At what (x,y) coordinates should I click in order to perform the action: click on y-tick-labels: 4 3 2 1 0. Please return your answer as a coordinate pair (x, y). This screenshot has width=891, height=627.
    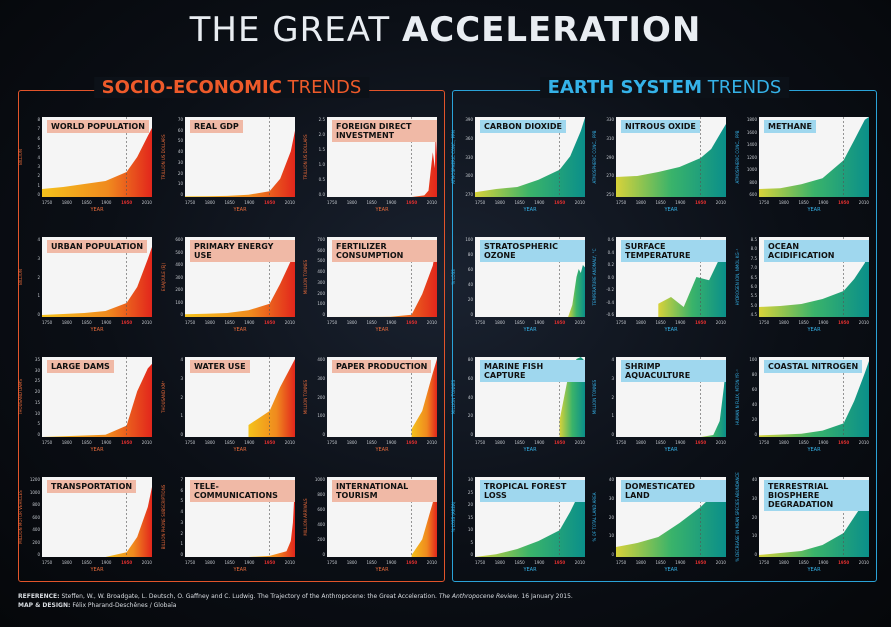
    Looking at the image, I should click on (608, 397).